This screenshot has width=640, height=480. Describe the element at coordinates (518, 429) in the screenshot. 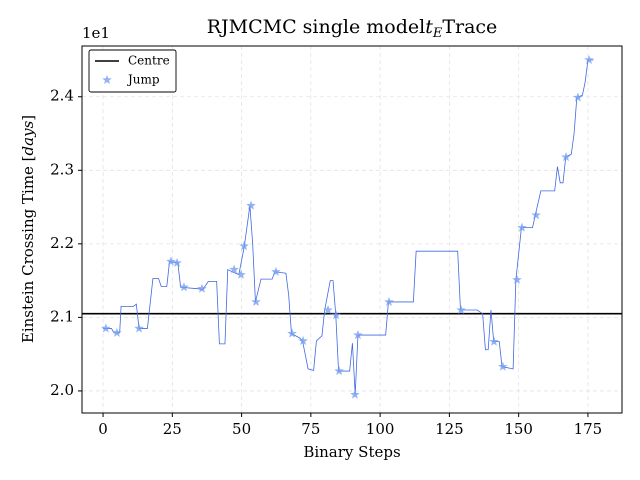

I see `x-tick-label: 150` at that location.